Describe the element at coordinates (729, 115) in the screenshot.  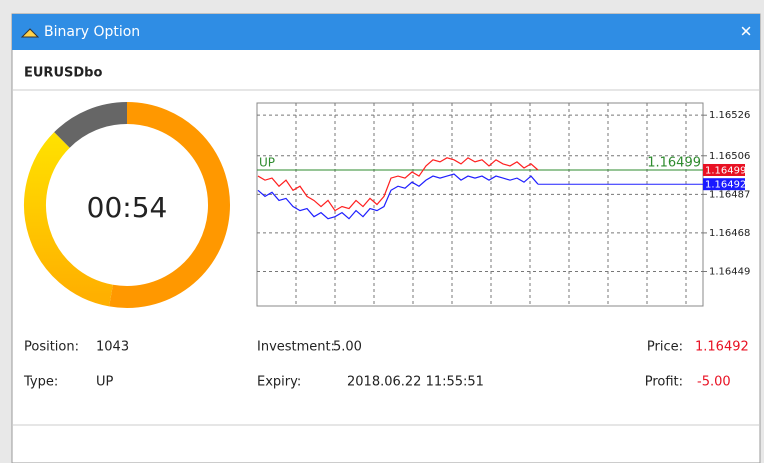
I see `y-tick-label: 1.16526` at that location.